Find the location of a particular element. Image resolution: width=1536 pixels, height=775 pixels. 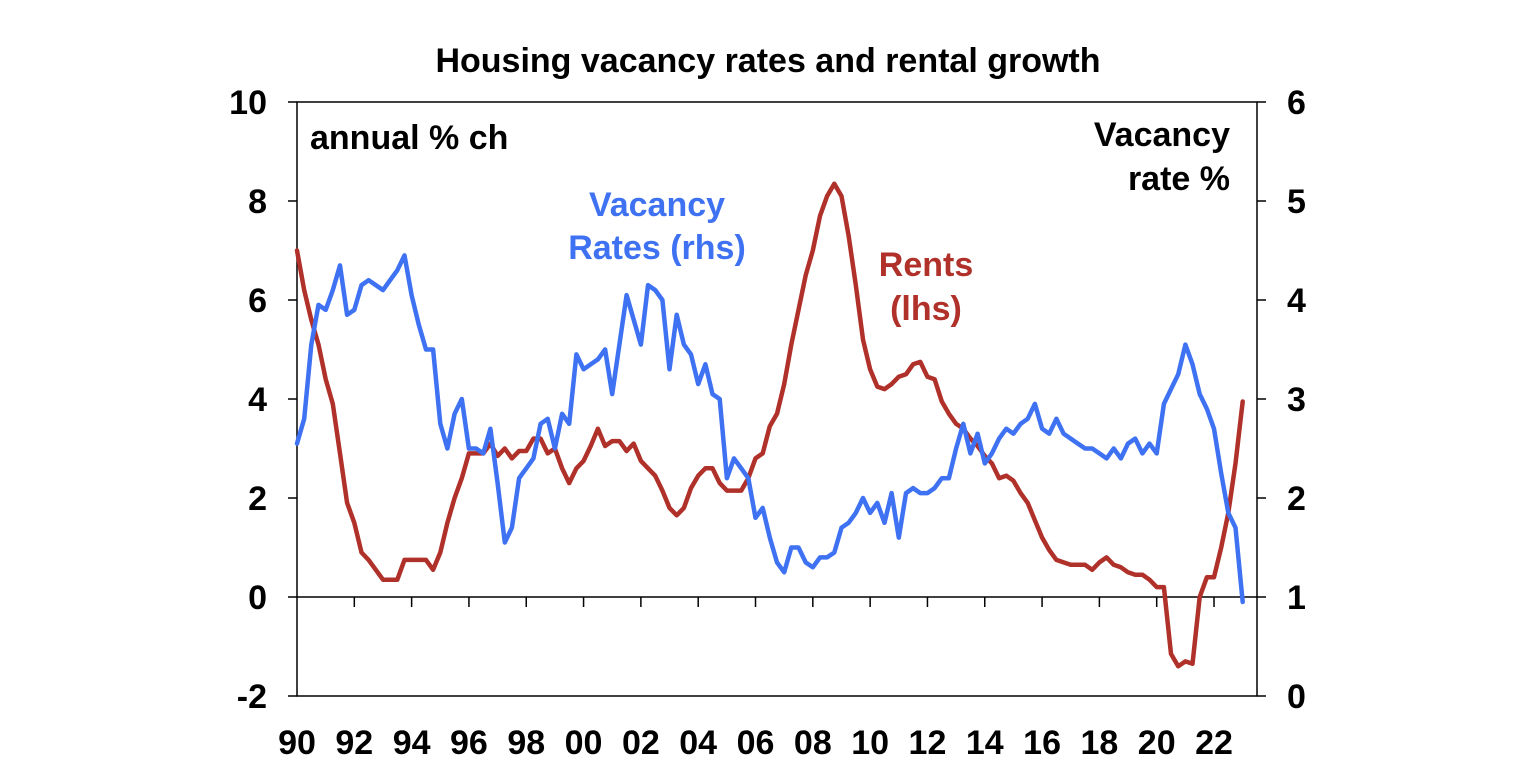

left-tick-label: 0 is located at coordinates (257, 598).